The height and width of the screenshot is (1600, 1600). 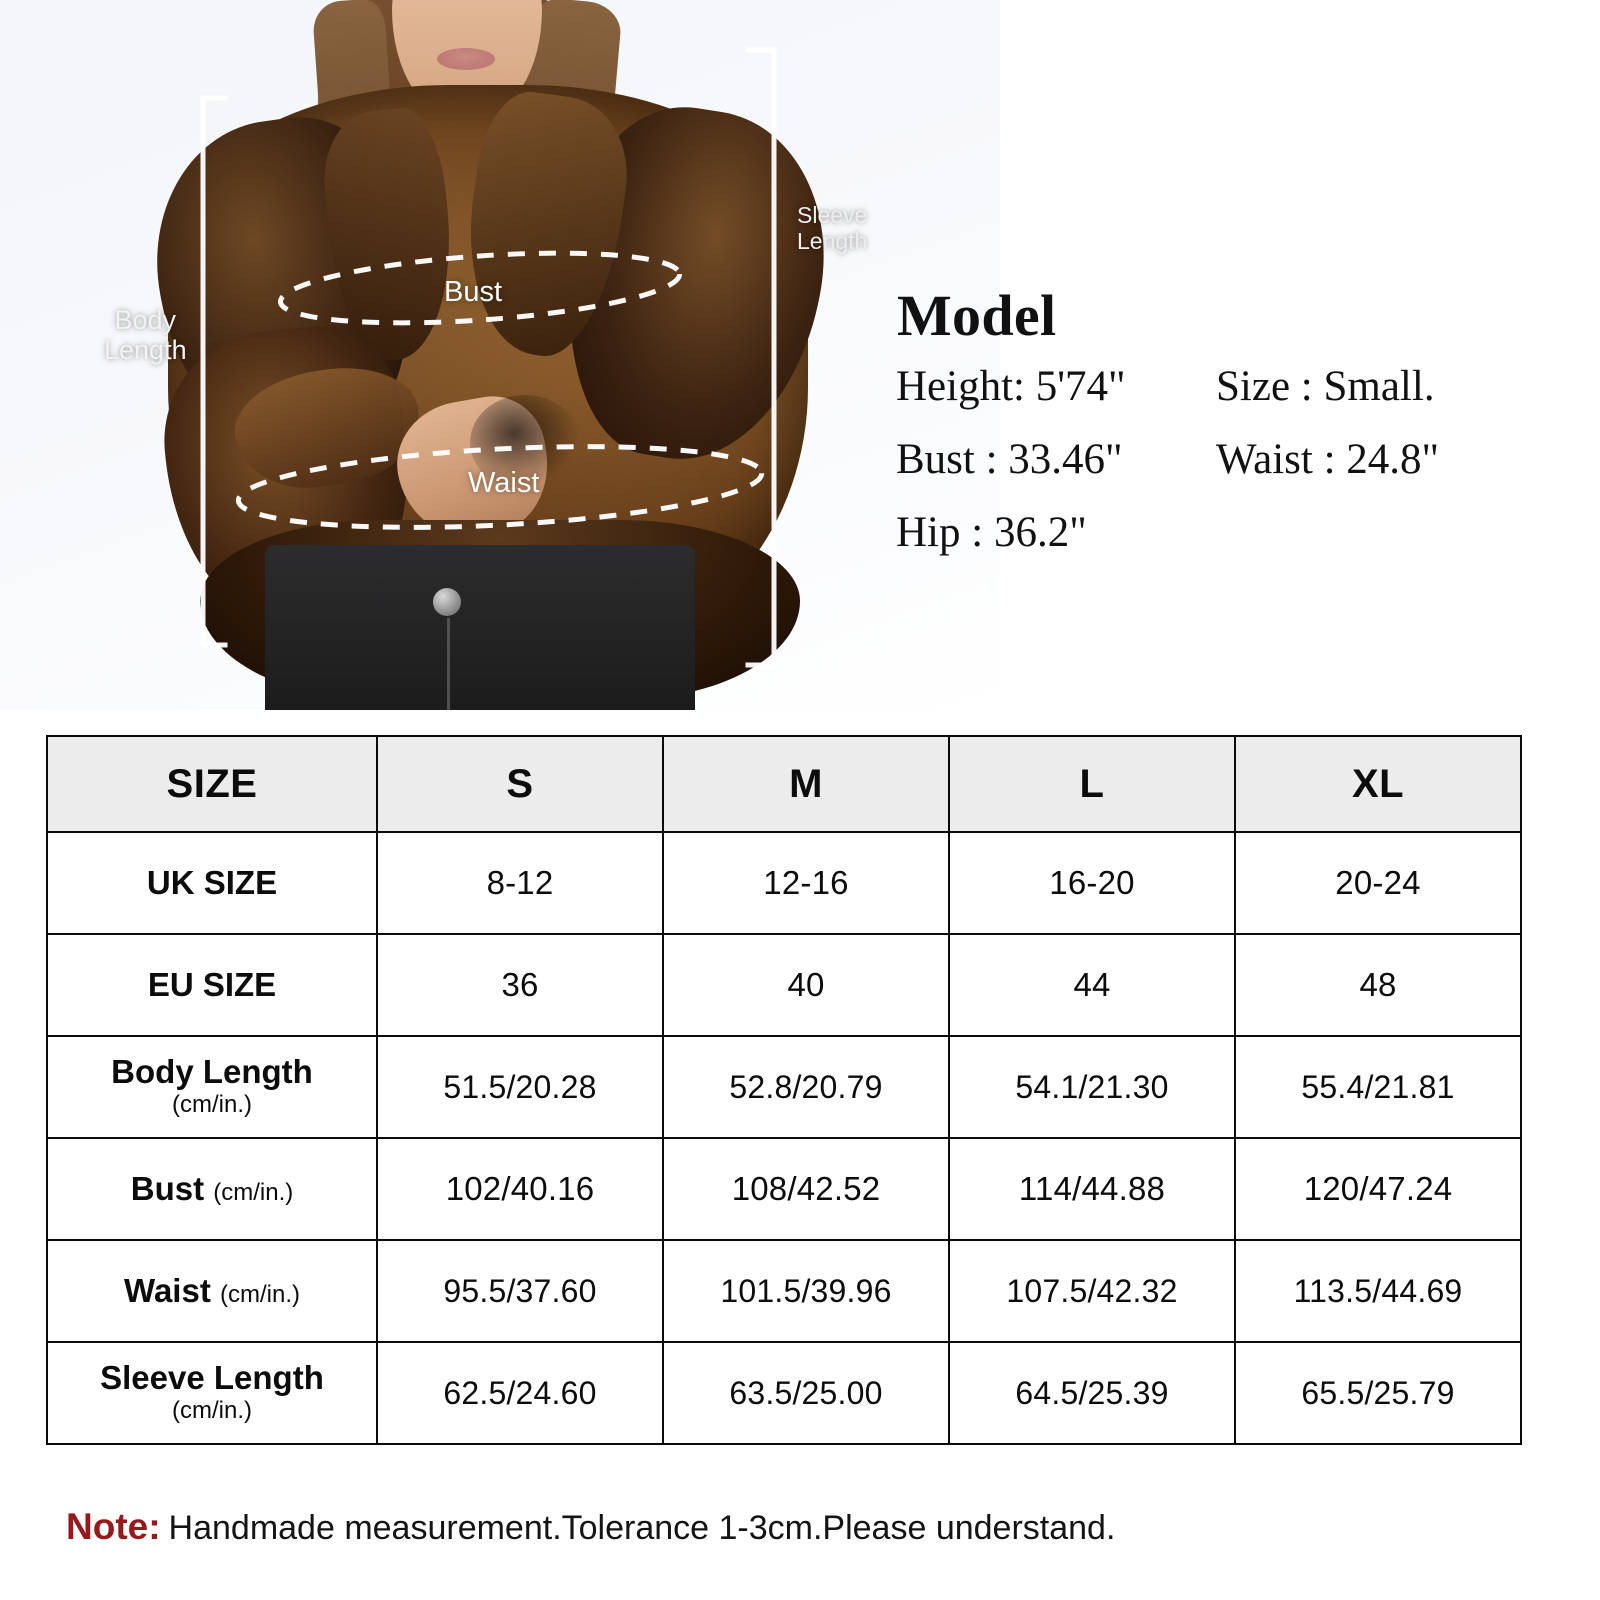 I want to click on cell-value: 12-16, so click(x=806, y=882).